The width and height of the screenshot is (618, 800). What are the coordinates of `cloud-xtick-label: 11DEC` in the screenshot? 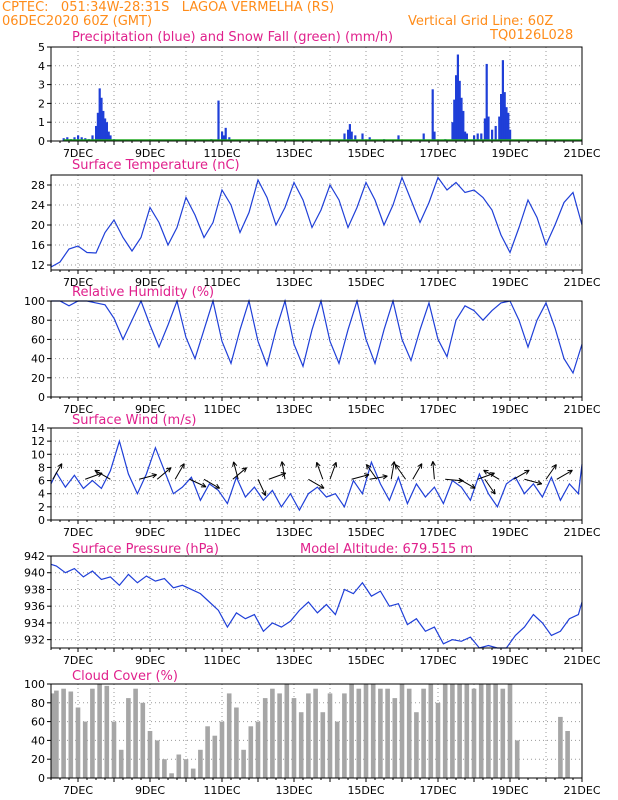 It's located at (221, 790).